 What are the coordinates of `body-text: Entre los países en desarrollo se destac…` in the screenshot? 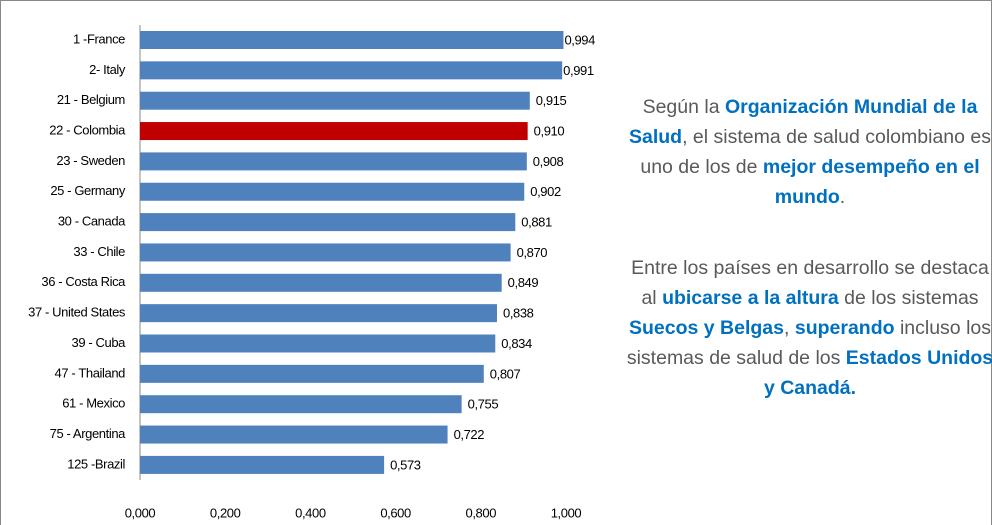 It's located at (810, 283).